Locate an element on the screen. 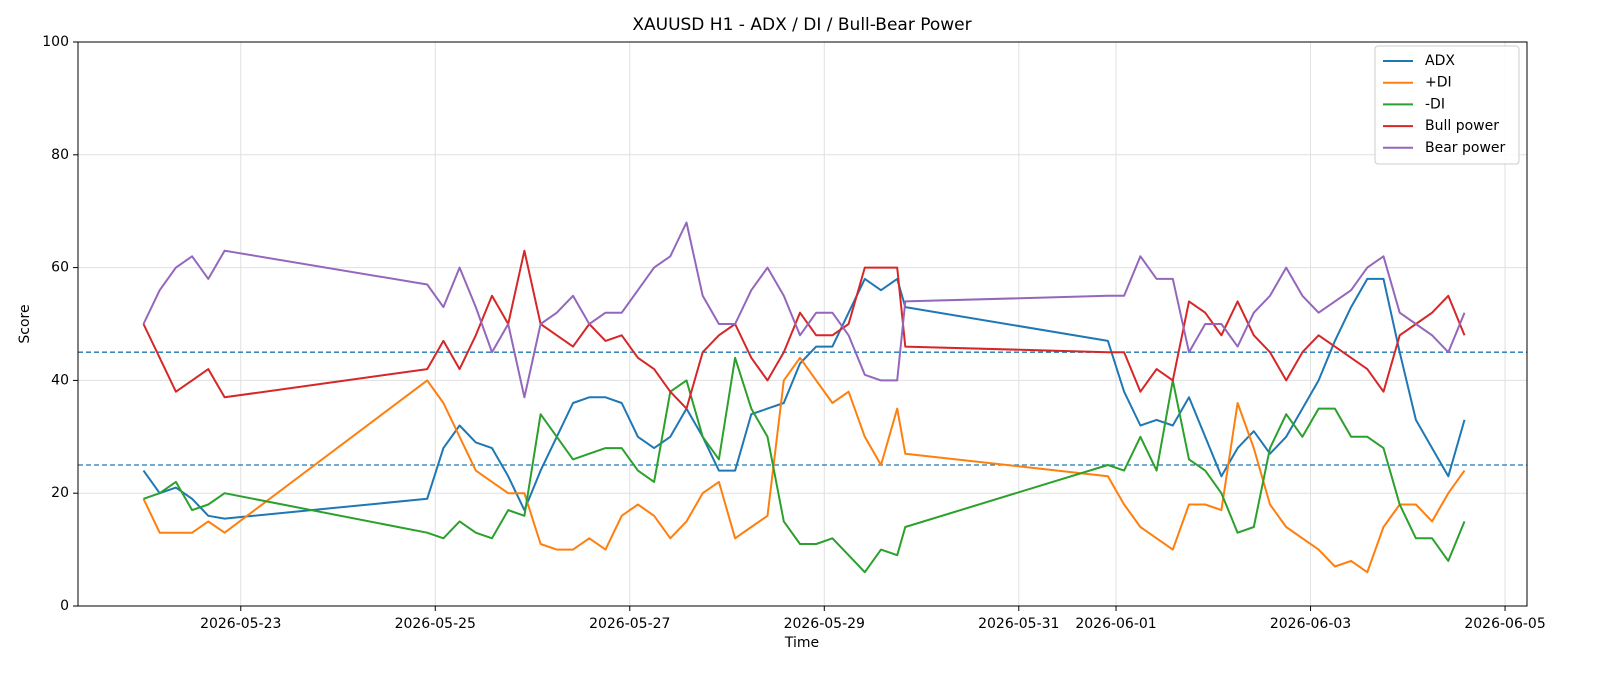 The width and height of the screenshot is (1600, 686). legend-label: Bull power is located at coordinates (1462, 126).